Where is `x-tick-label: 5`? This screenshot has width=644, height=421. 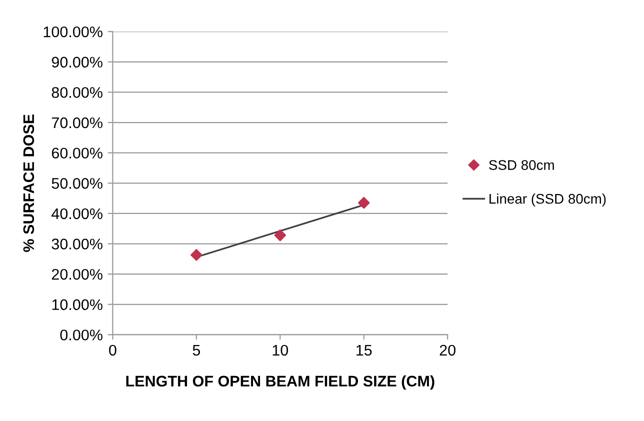 x-tick-label: 5 is located at coordinates (196, 350).